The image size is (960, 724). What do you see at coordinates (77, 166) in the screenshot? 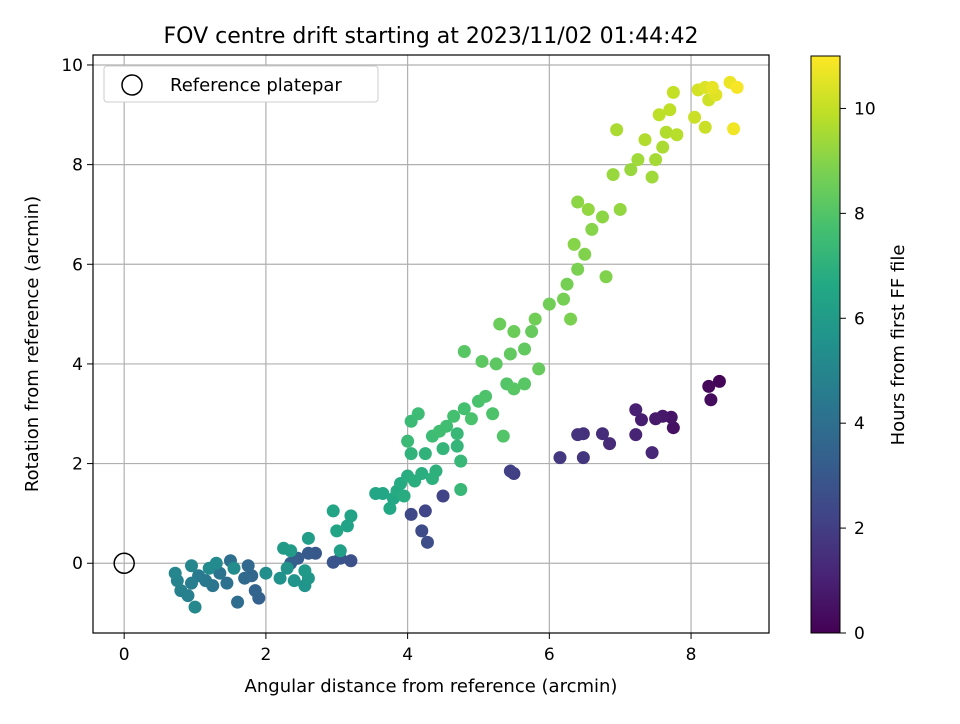
I see `y-tick-label: 8` at bounding box center [77, 166].